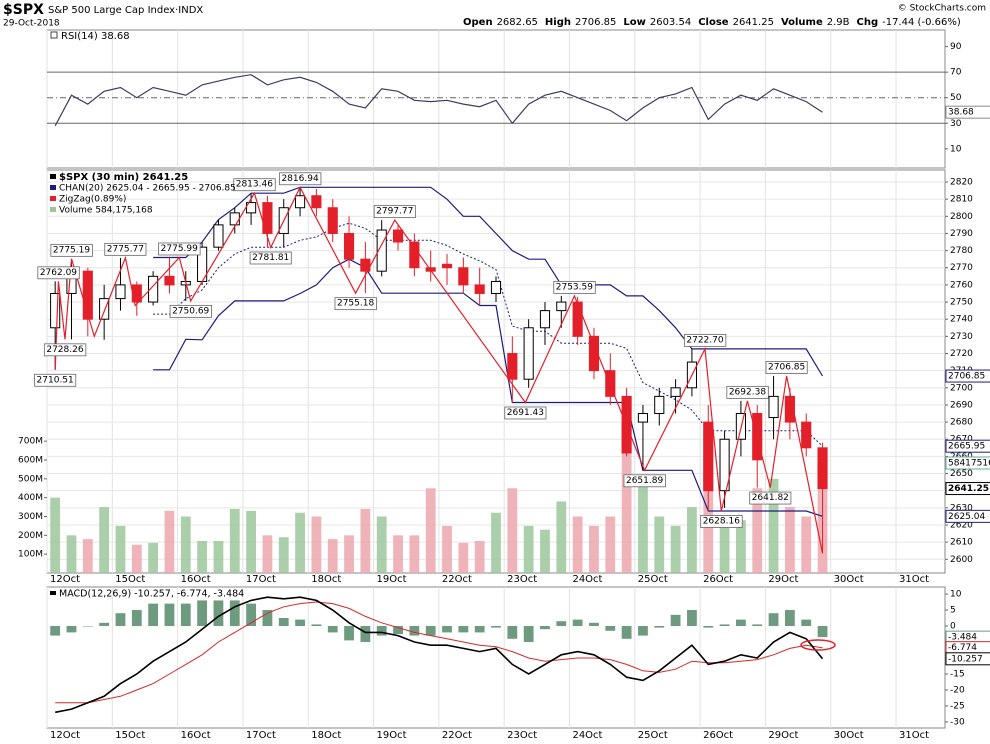 The image size is (990, 744). Describe the element at coordinates (587, 735) in the screenshot. I see `x-tick-label: 24Oct` at that location.